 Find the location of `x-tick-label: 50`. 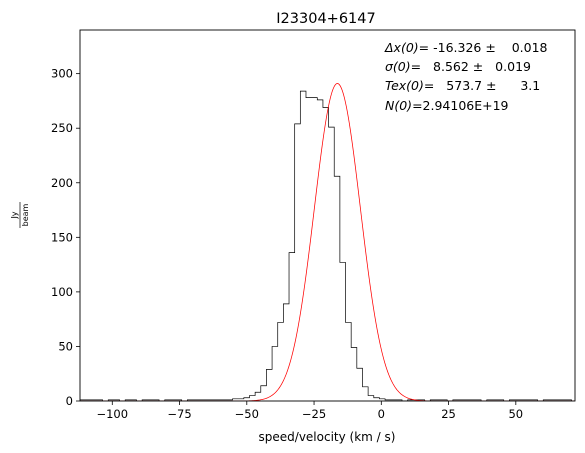

x-tick-label: 50 is located at coordinates (515, 414).